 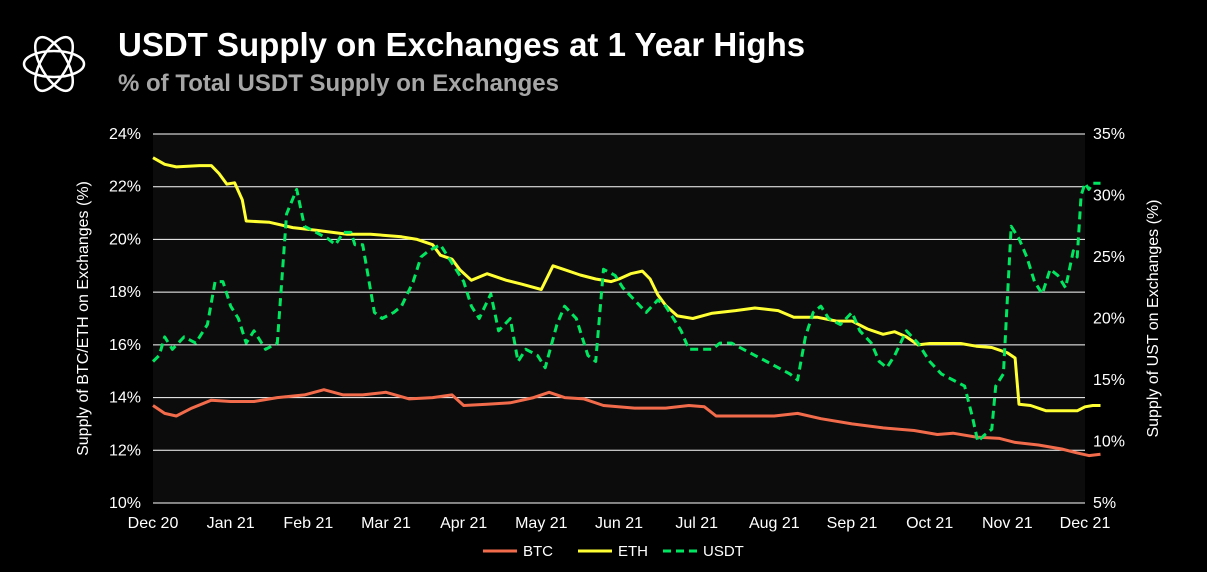 What do you see at coordinates (633, 551) in the screenshot?
I see `legend-label-eth: ETH` at bounding box center [633, 551].